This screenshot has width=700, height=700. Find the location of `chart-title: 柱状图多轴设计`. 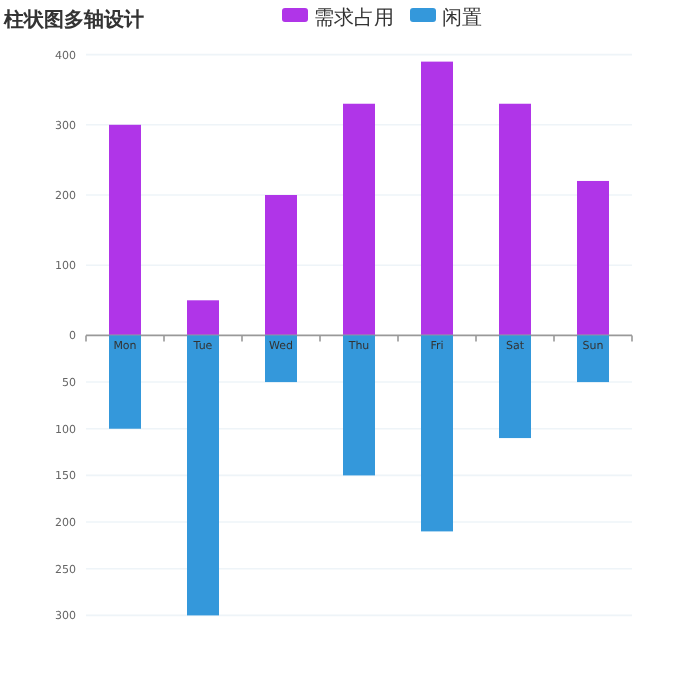

chart-title: 柱状图多轴设计 is located at coordinates (73, 20).